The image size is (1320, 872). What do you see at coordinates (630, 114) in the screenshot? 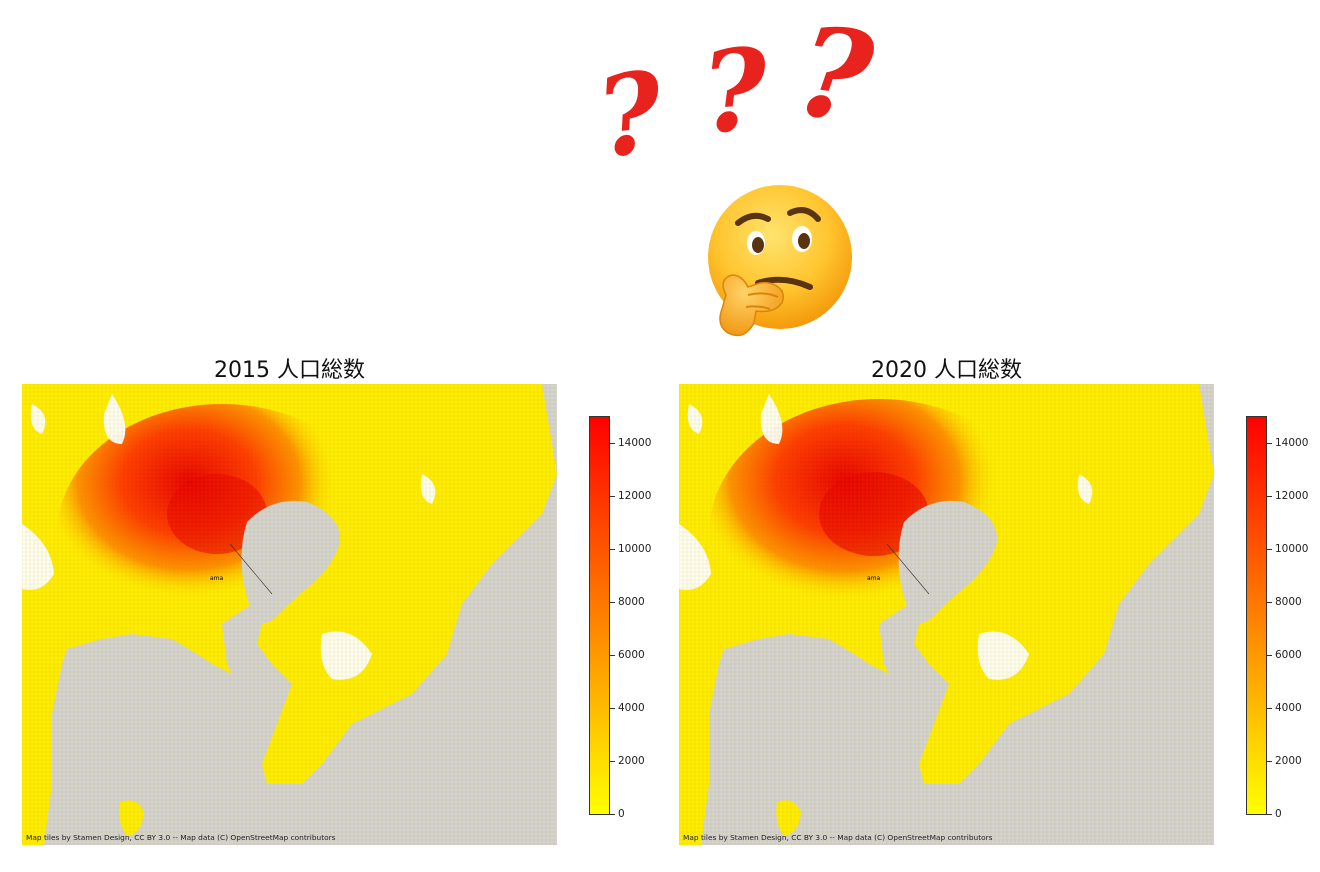
I see `question-mark-1: ?` at bounding box center [630, 114].